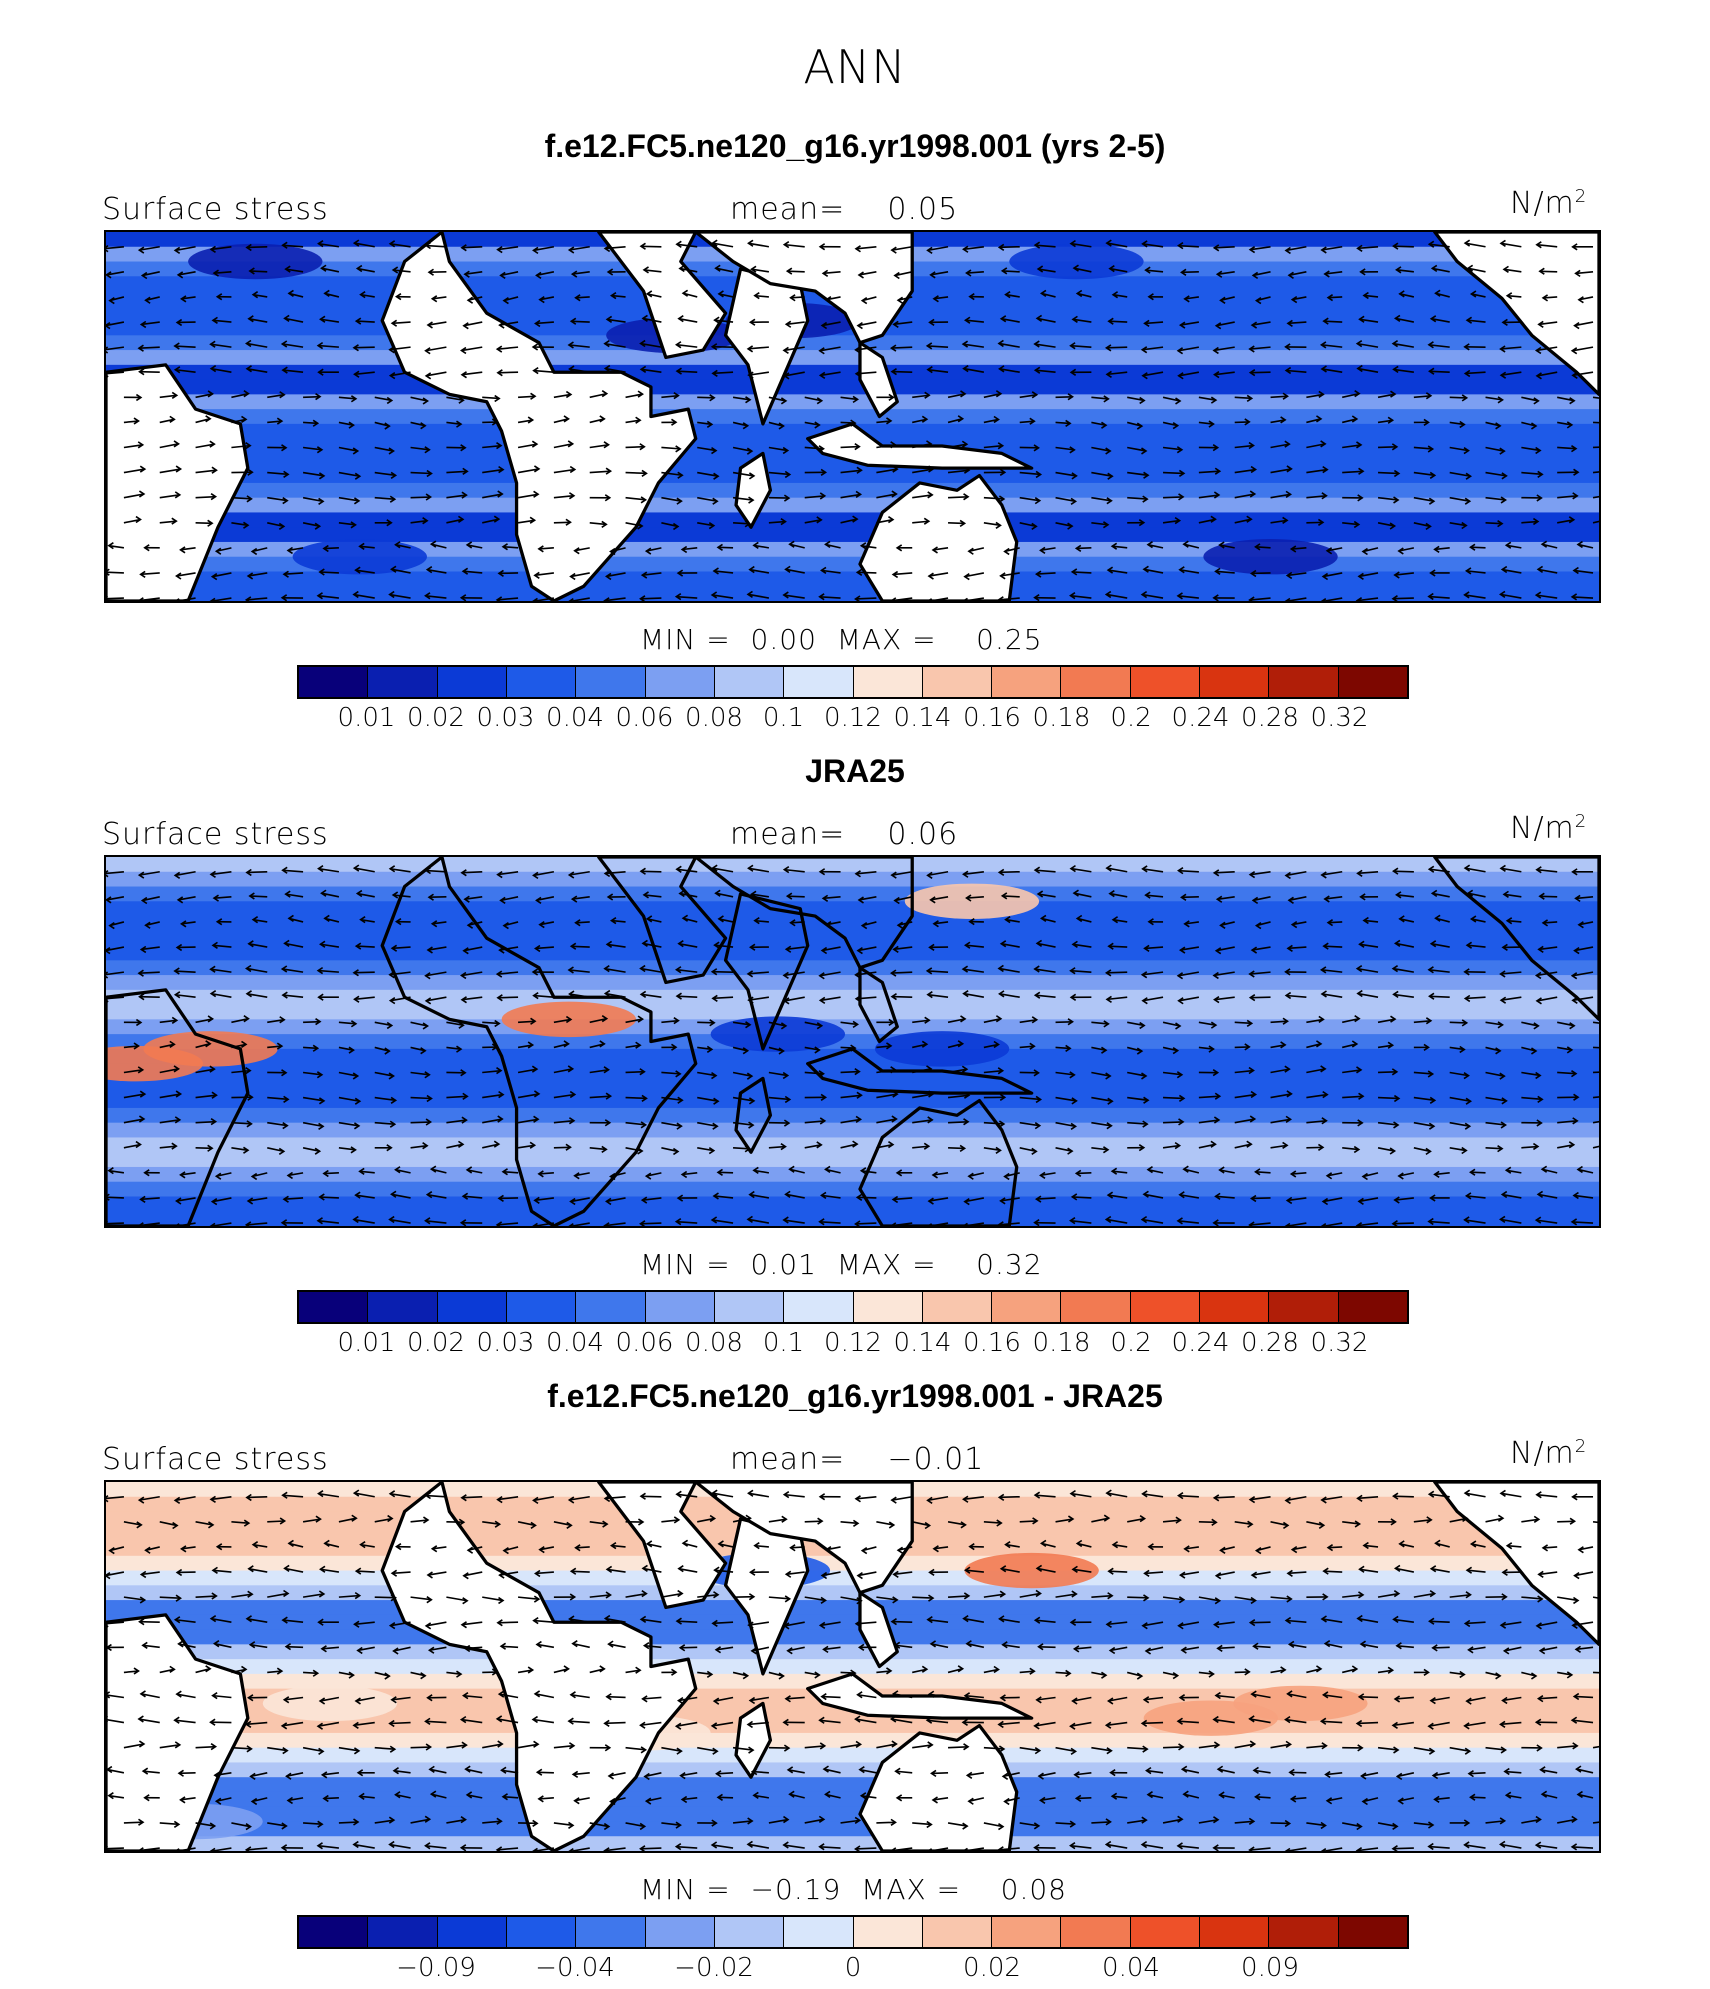 The height and width of the screenshot is (1989, 1710). I want to click on colorbar-tick-label: 0.02, so click(992, 1968).